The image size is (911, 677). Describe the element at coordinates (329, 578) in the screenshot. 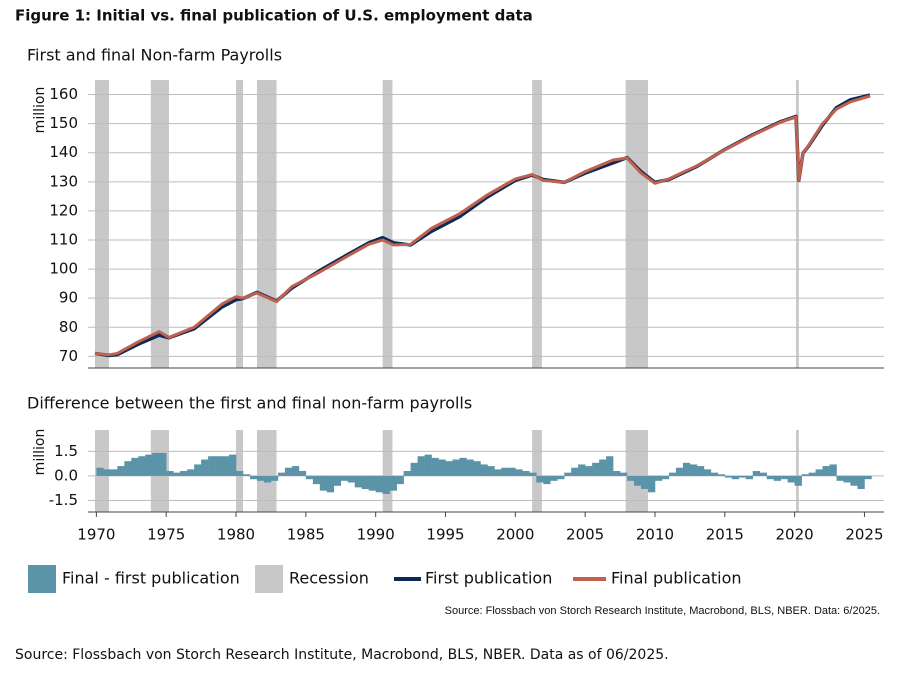

I see `legend-label: Recession` at that location.